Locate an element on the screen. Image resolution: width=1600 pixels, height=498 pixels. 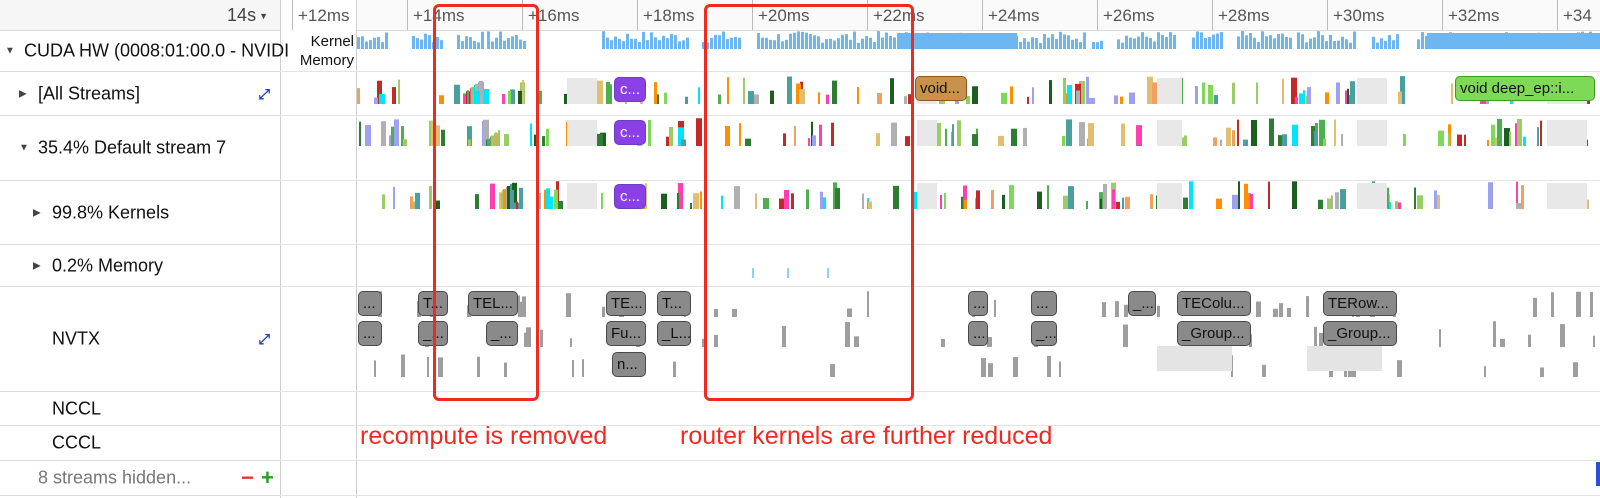
row-label: 99.8% Kernels is located at coordinates (111, 212).